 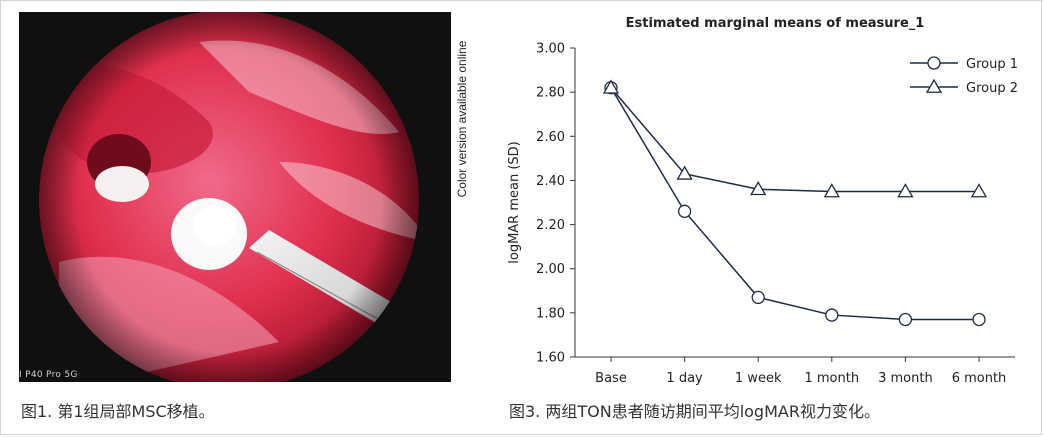 What do you see at coordinates (992, 88) in the screenshot?
I see `legend-label-2: Group 2` at bounding box center [992, 88].